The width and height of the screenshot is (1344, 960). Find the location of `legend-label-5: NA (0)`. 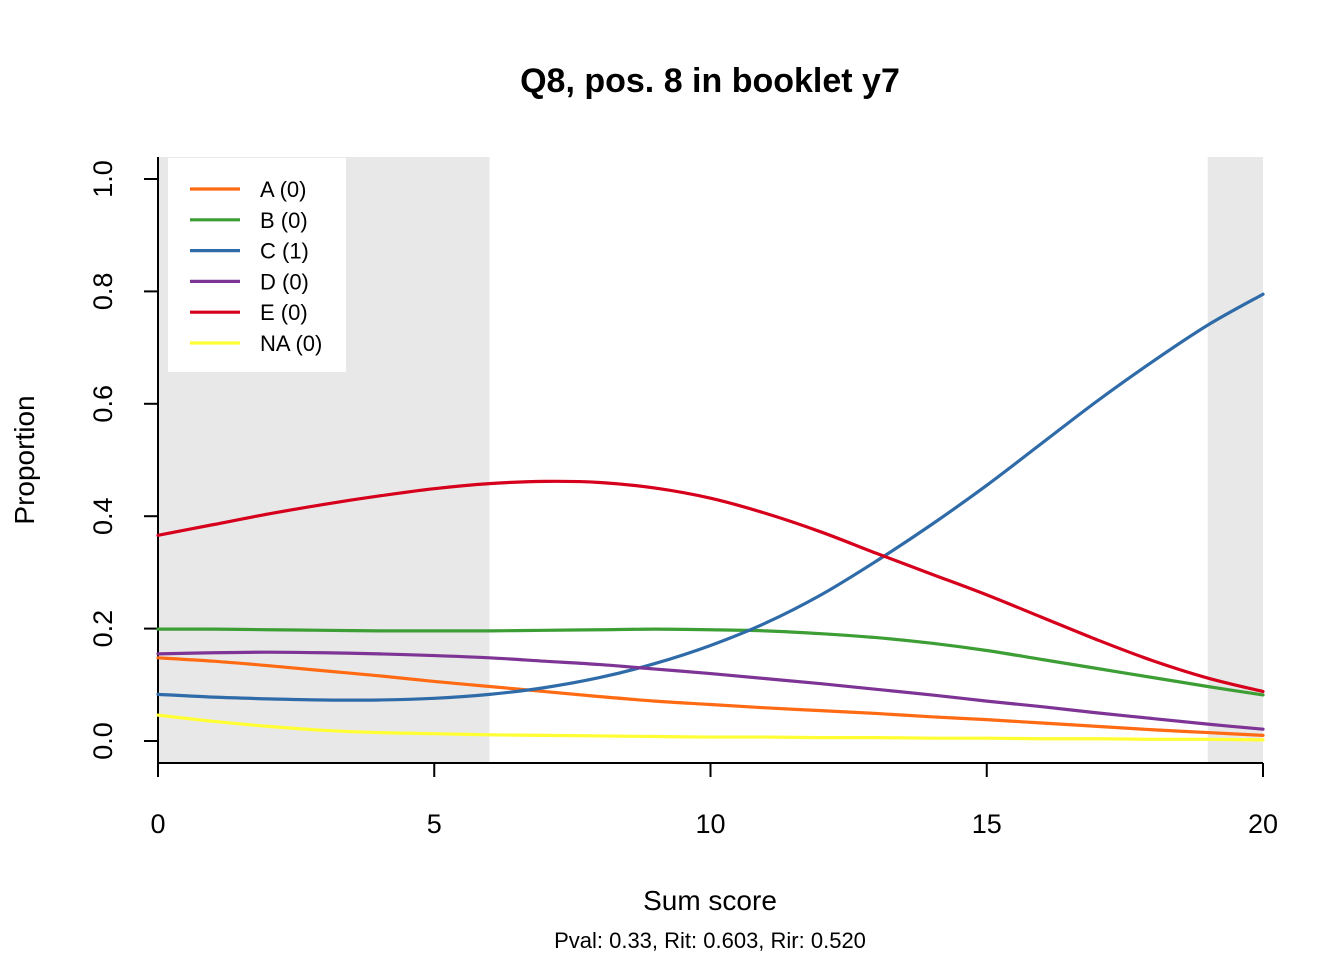

legend-label-5: NA (0) is located at coordinates (291, 343).